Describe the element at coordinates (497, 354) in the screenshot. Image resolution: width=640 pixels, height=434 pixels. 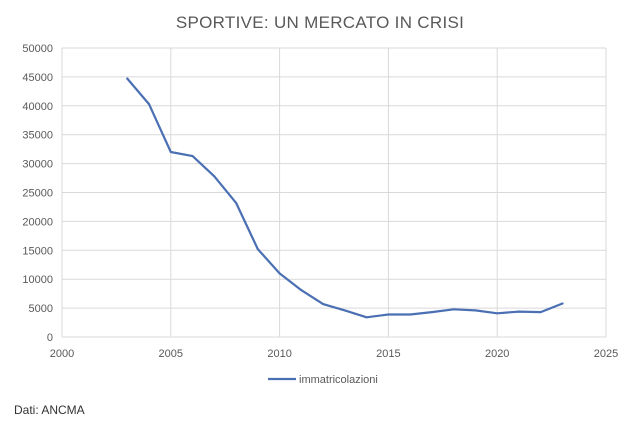
I see `x-tick-label: 2020` at that location.